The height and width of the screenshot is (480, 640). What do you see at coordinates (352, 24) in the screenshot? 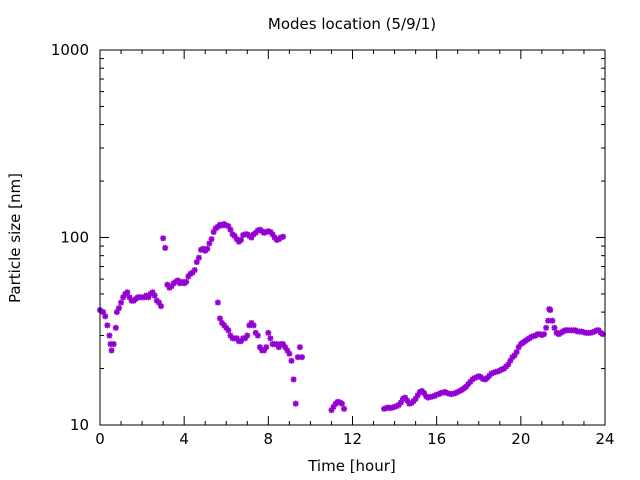
I see `chart-title: Modes location (5/9/1)` at bounding box center [352, 24].